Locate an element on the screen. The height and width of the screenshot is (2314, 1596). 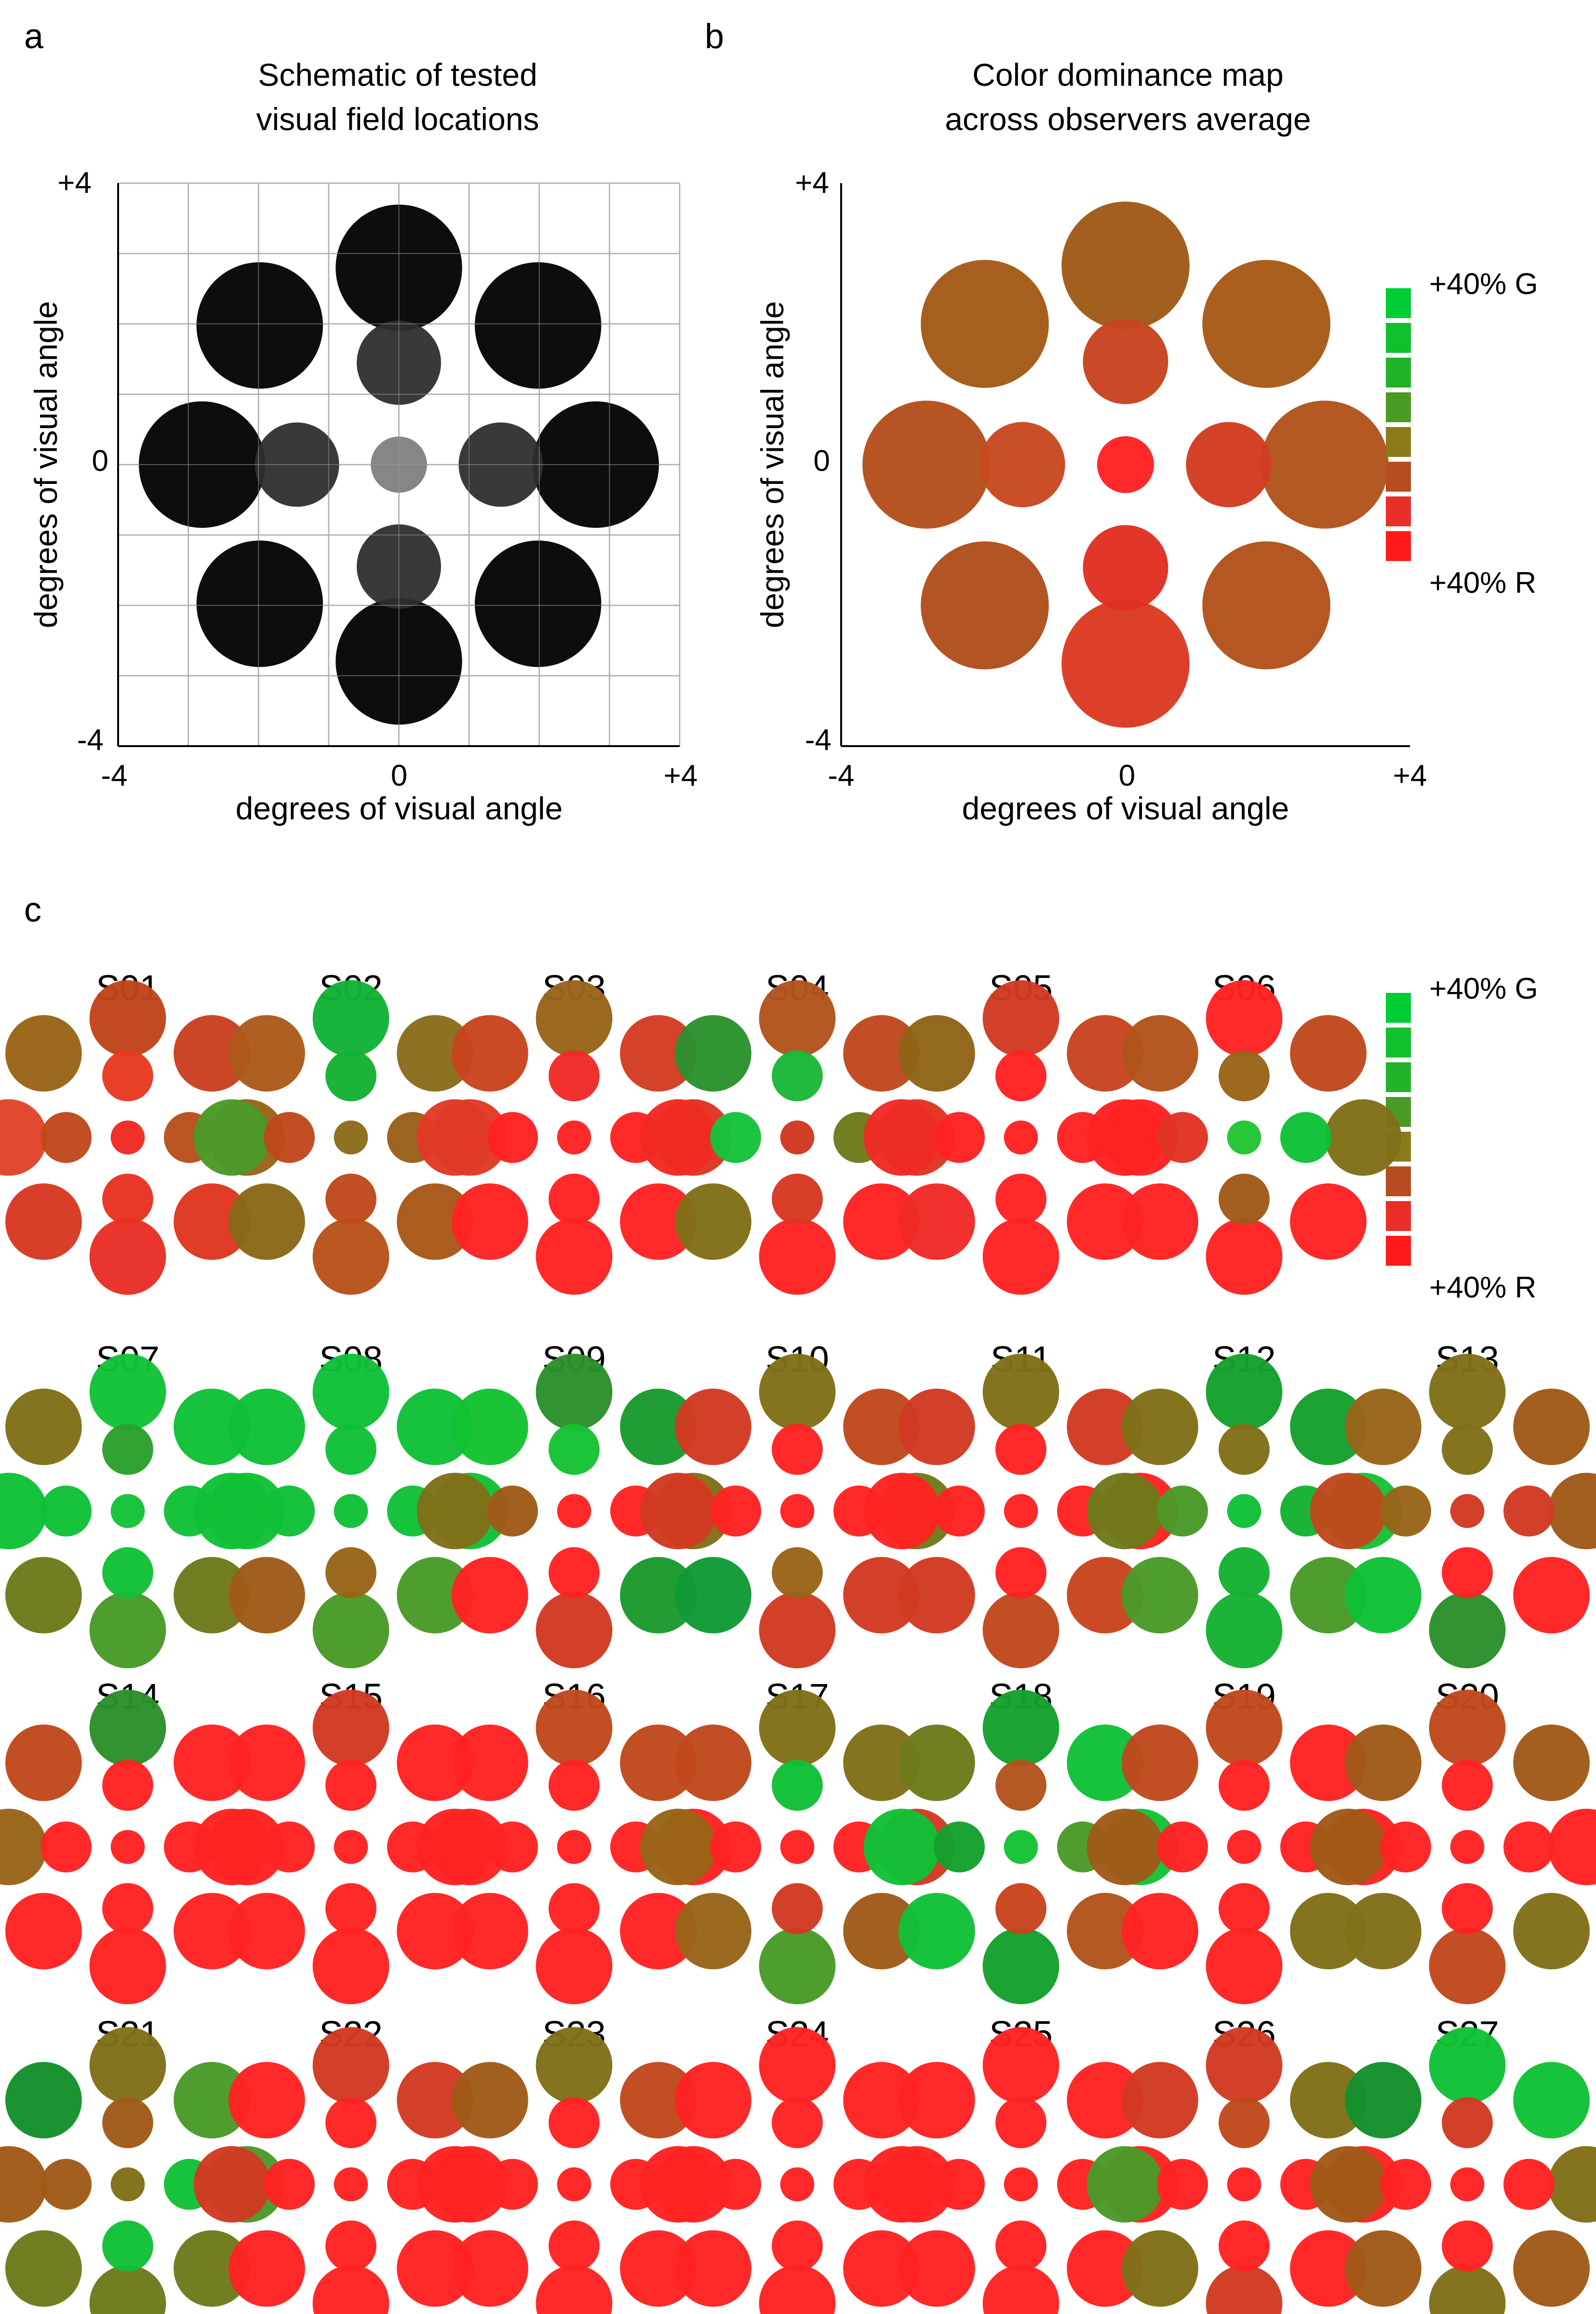
panel-b-legend-swatches is located at coordinates (1398, 424).